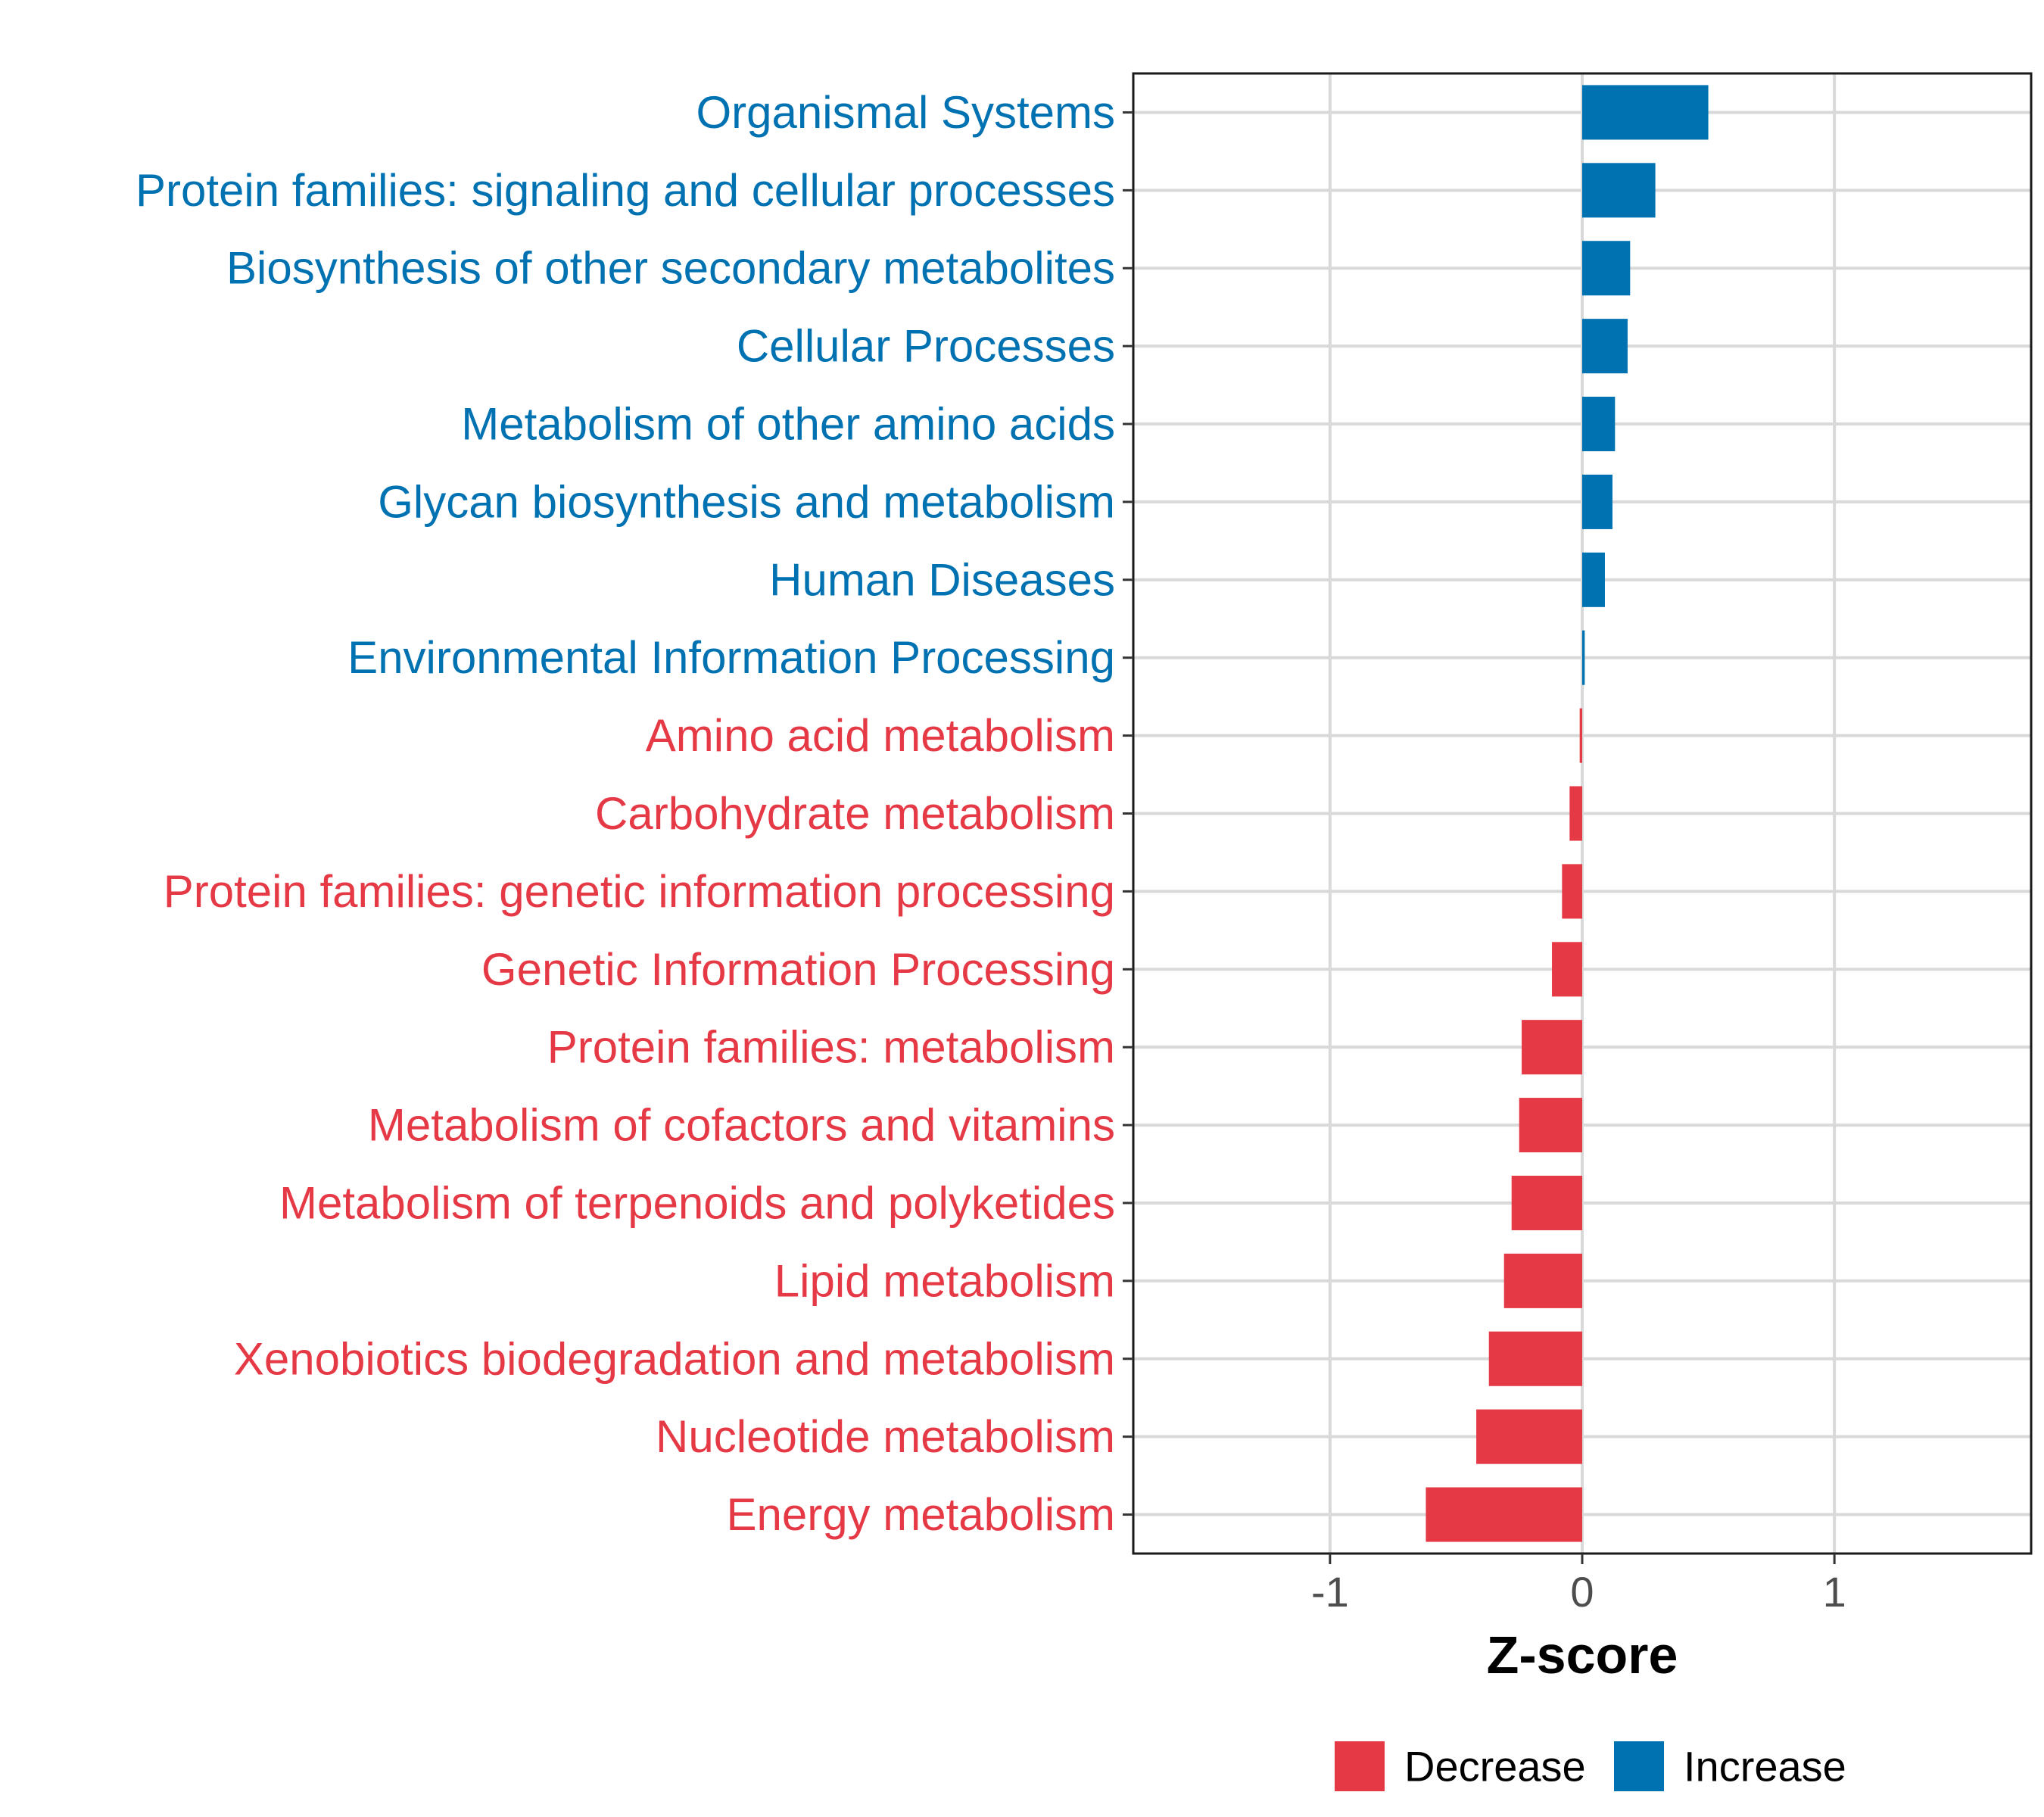  What do you see at coordinates (1765, 1767) in the screenshot?
I see `legend-label-increase: Increase` at bounding box center [1765, 1767].